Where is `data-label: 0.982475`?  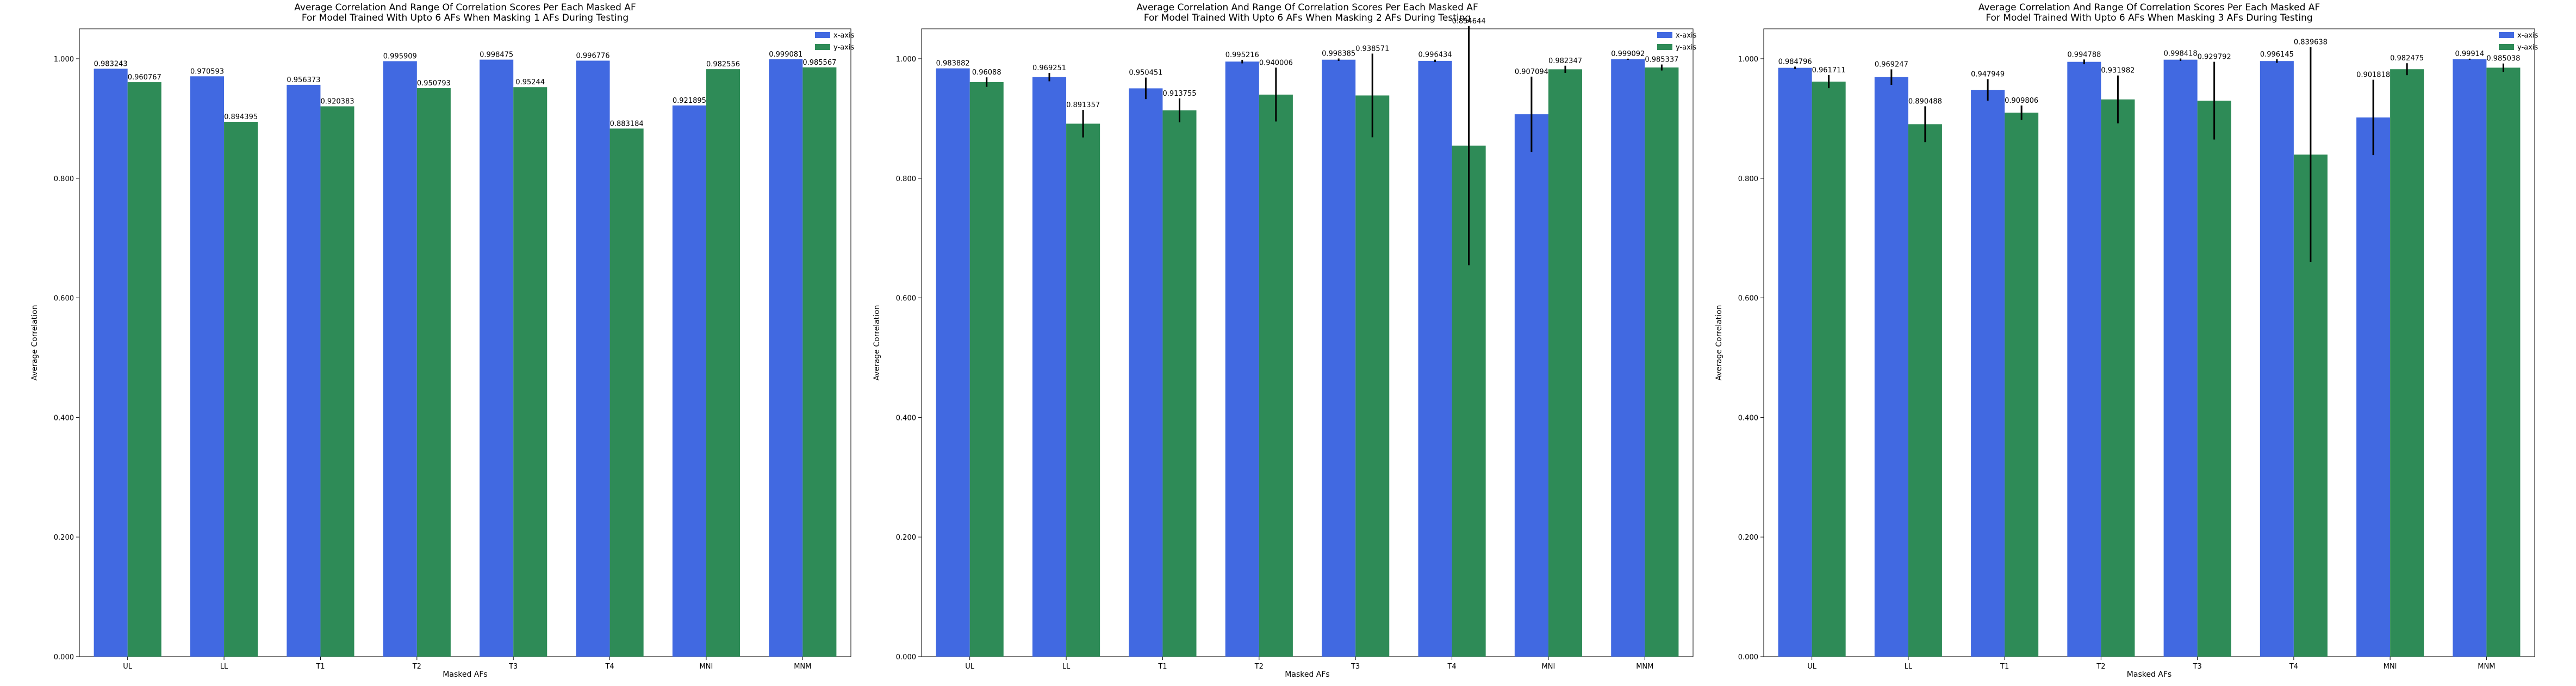 data-label: 0.982475 is located at coordinates (2407, 58).